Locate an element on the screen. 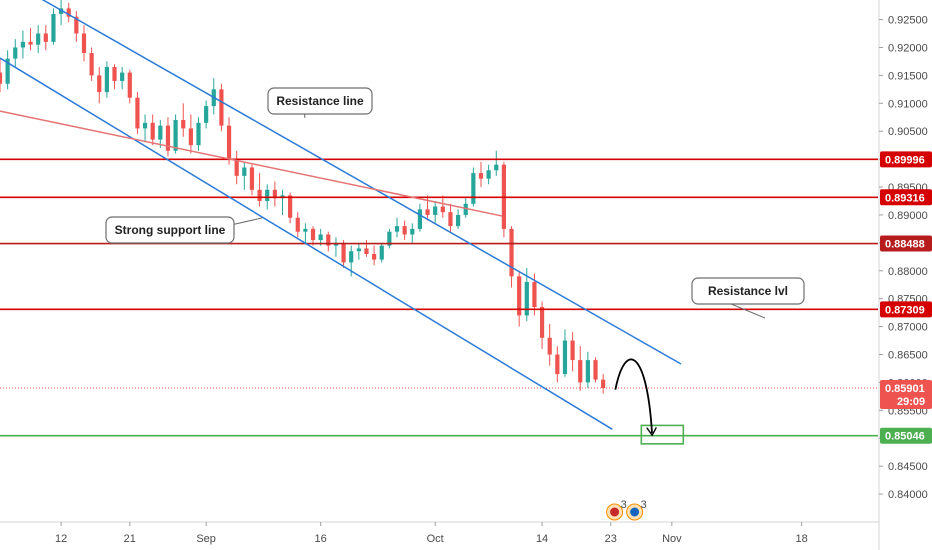 The image size is (932, 550). time-axis: 12 21 Sep 16 Oct 14 23 Nov 18 3 3 is located at coordinates (439, 522).